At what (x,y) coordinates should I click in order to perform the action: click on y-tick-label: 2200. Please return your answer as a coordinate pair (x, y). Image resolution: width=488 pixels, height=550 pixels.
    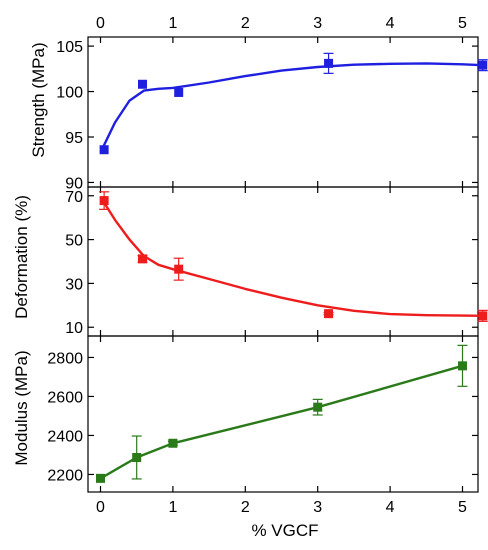
    Looking at the image, I should click on (65, 475).